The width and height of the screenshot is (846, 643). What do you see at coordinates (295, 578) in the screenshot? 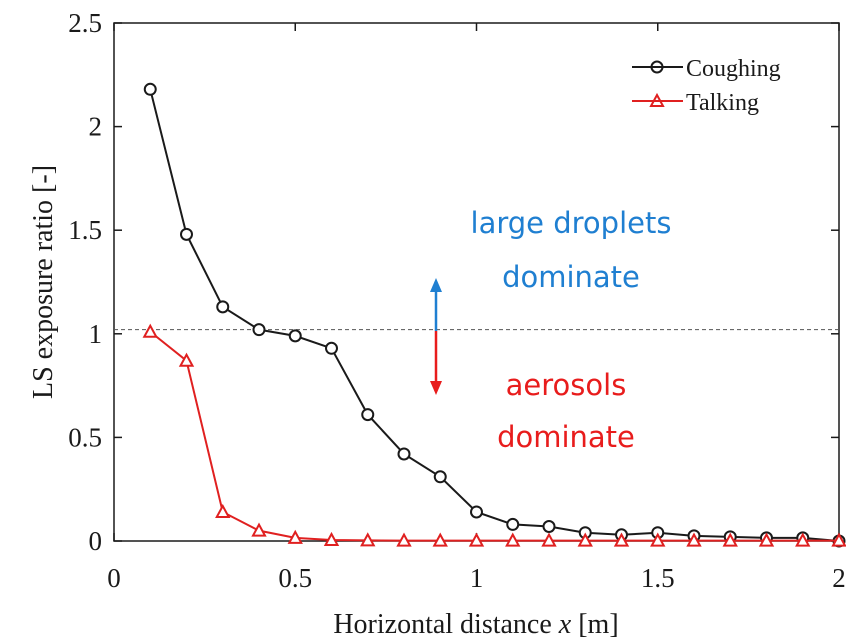
I see `x-tick-label: 0.5` at bounding box center [295, 578].